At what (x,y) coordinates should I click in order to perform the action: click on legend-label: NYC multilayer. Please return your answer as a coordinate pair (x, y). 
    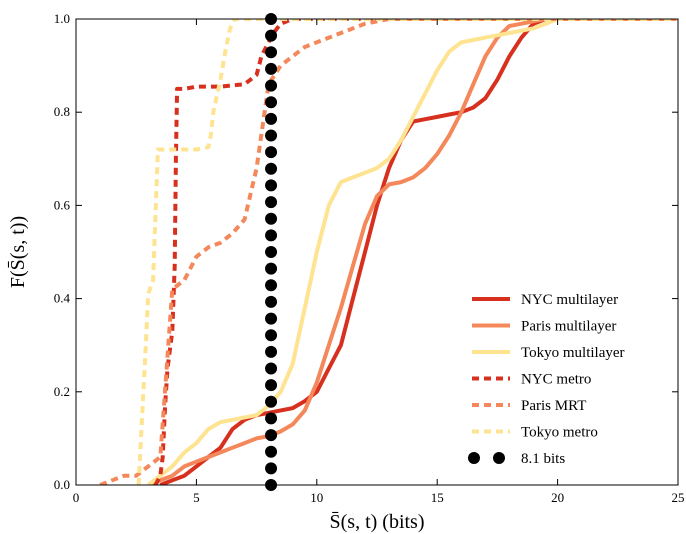
    Looking at the image, I should click on (569, 300).